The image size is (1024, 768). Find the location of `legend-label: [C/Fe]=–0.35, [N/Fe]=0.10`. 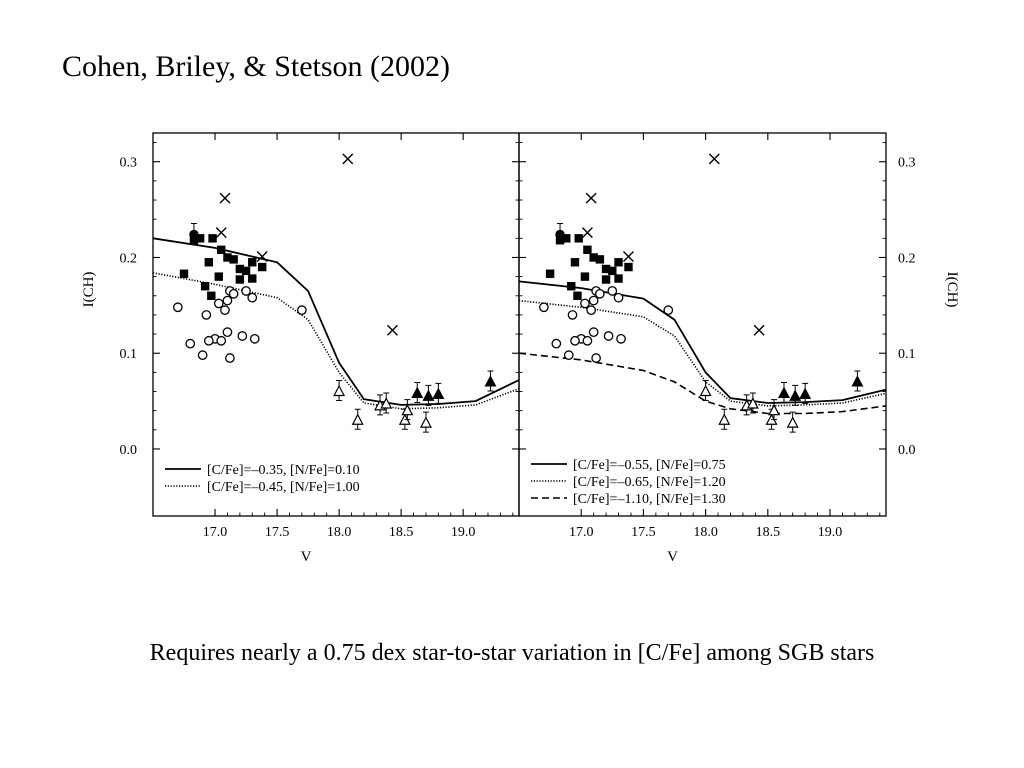

legend-label: [C/Fe]=–0.35, [N/Fe]=0.10 is located at coordinates (283, 470).